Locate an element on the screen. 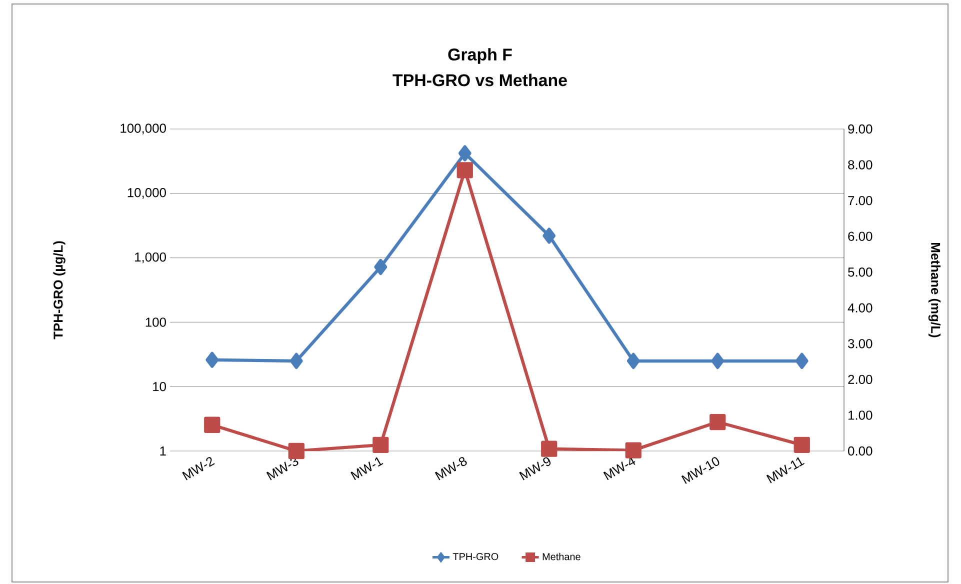  y2-tick-label: 3.00 is located at coordinates (860, 343).